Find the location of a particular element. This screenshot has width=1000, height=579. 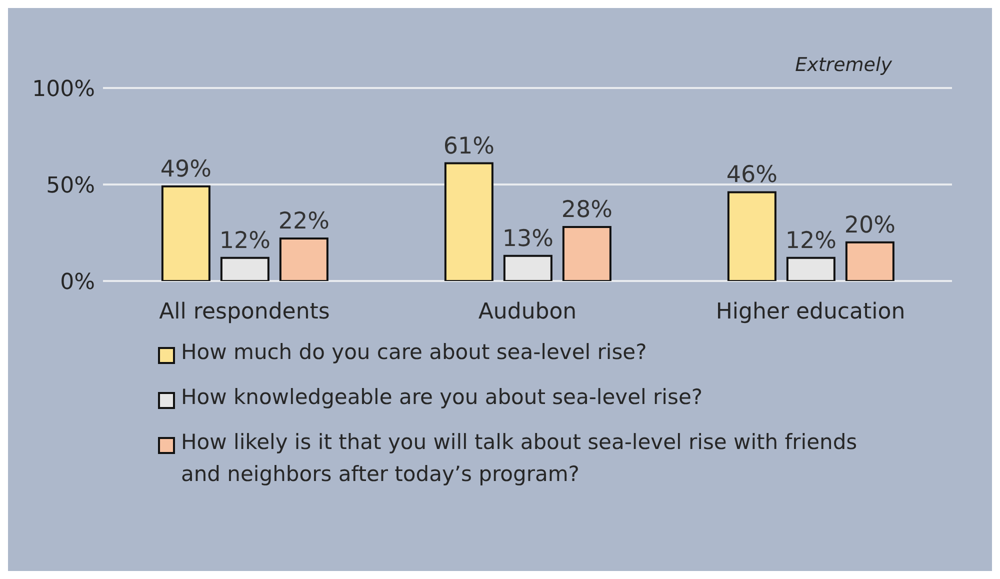

data-label: 13% is located at coordinates (528, 239).